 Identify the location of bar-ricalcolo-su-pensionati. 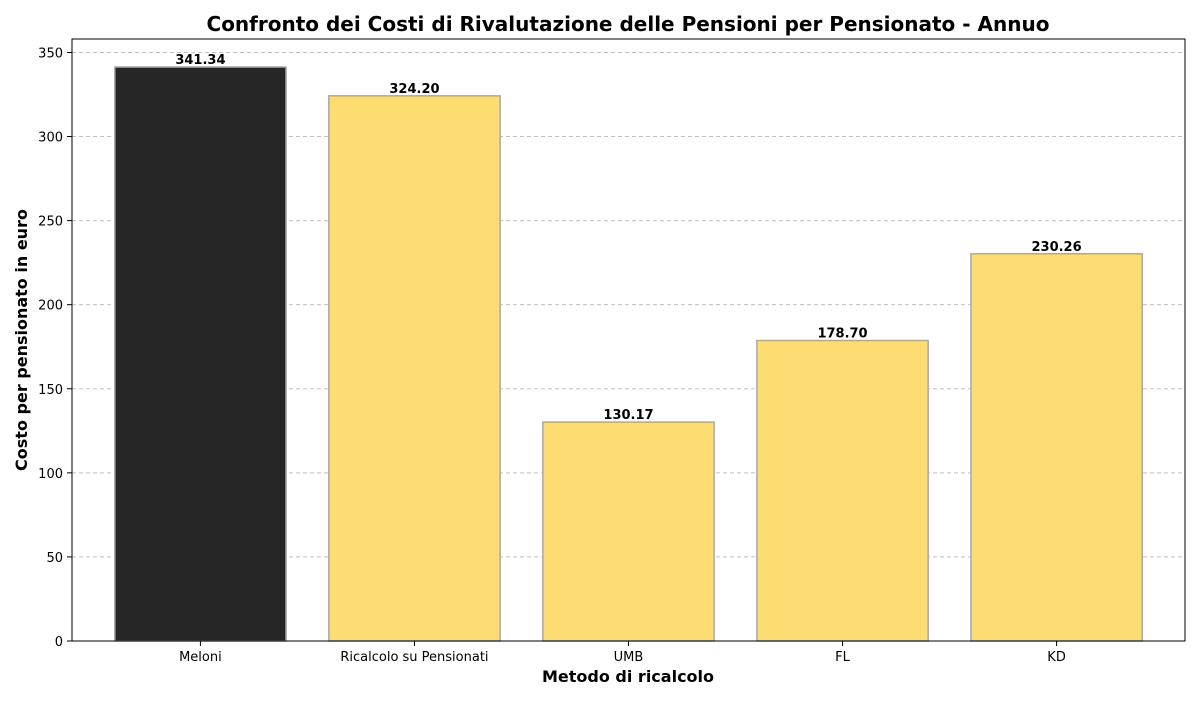
(414, 368).